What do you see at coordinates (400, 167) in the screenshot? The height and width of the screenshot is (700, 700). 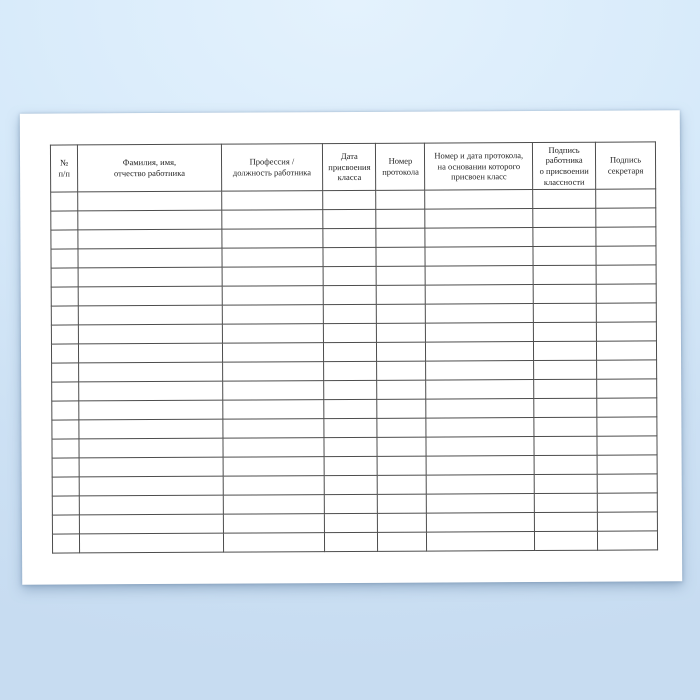 I see `column-header-protocol-number: Номер протокола` at bounding box center [400, 167].